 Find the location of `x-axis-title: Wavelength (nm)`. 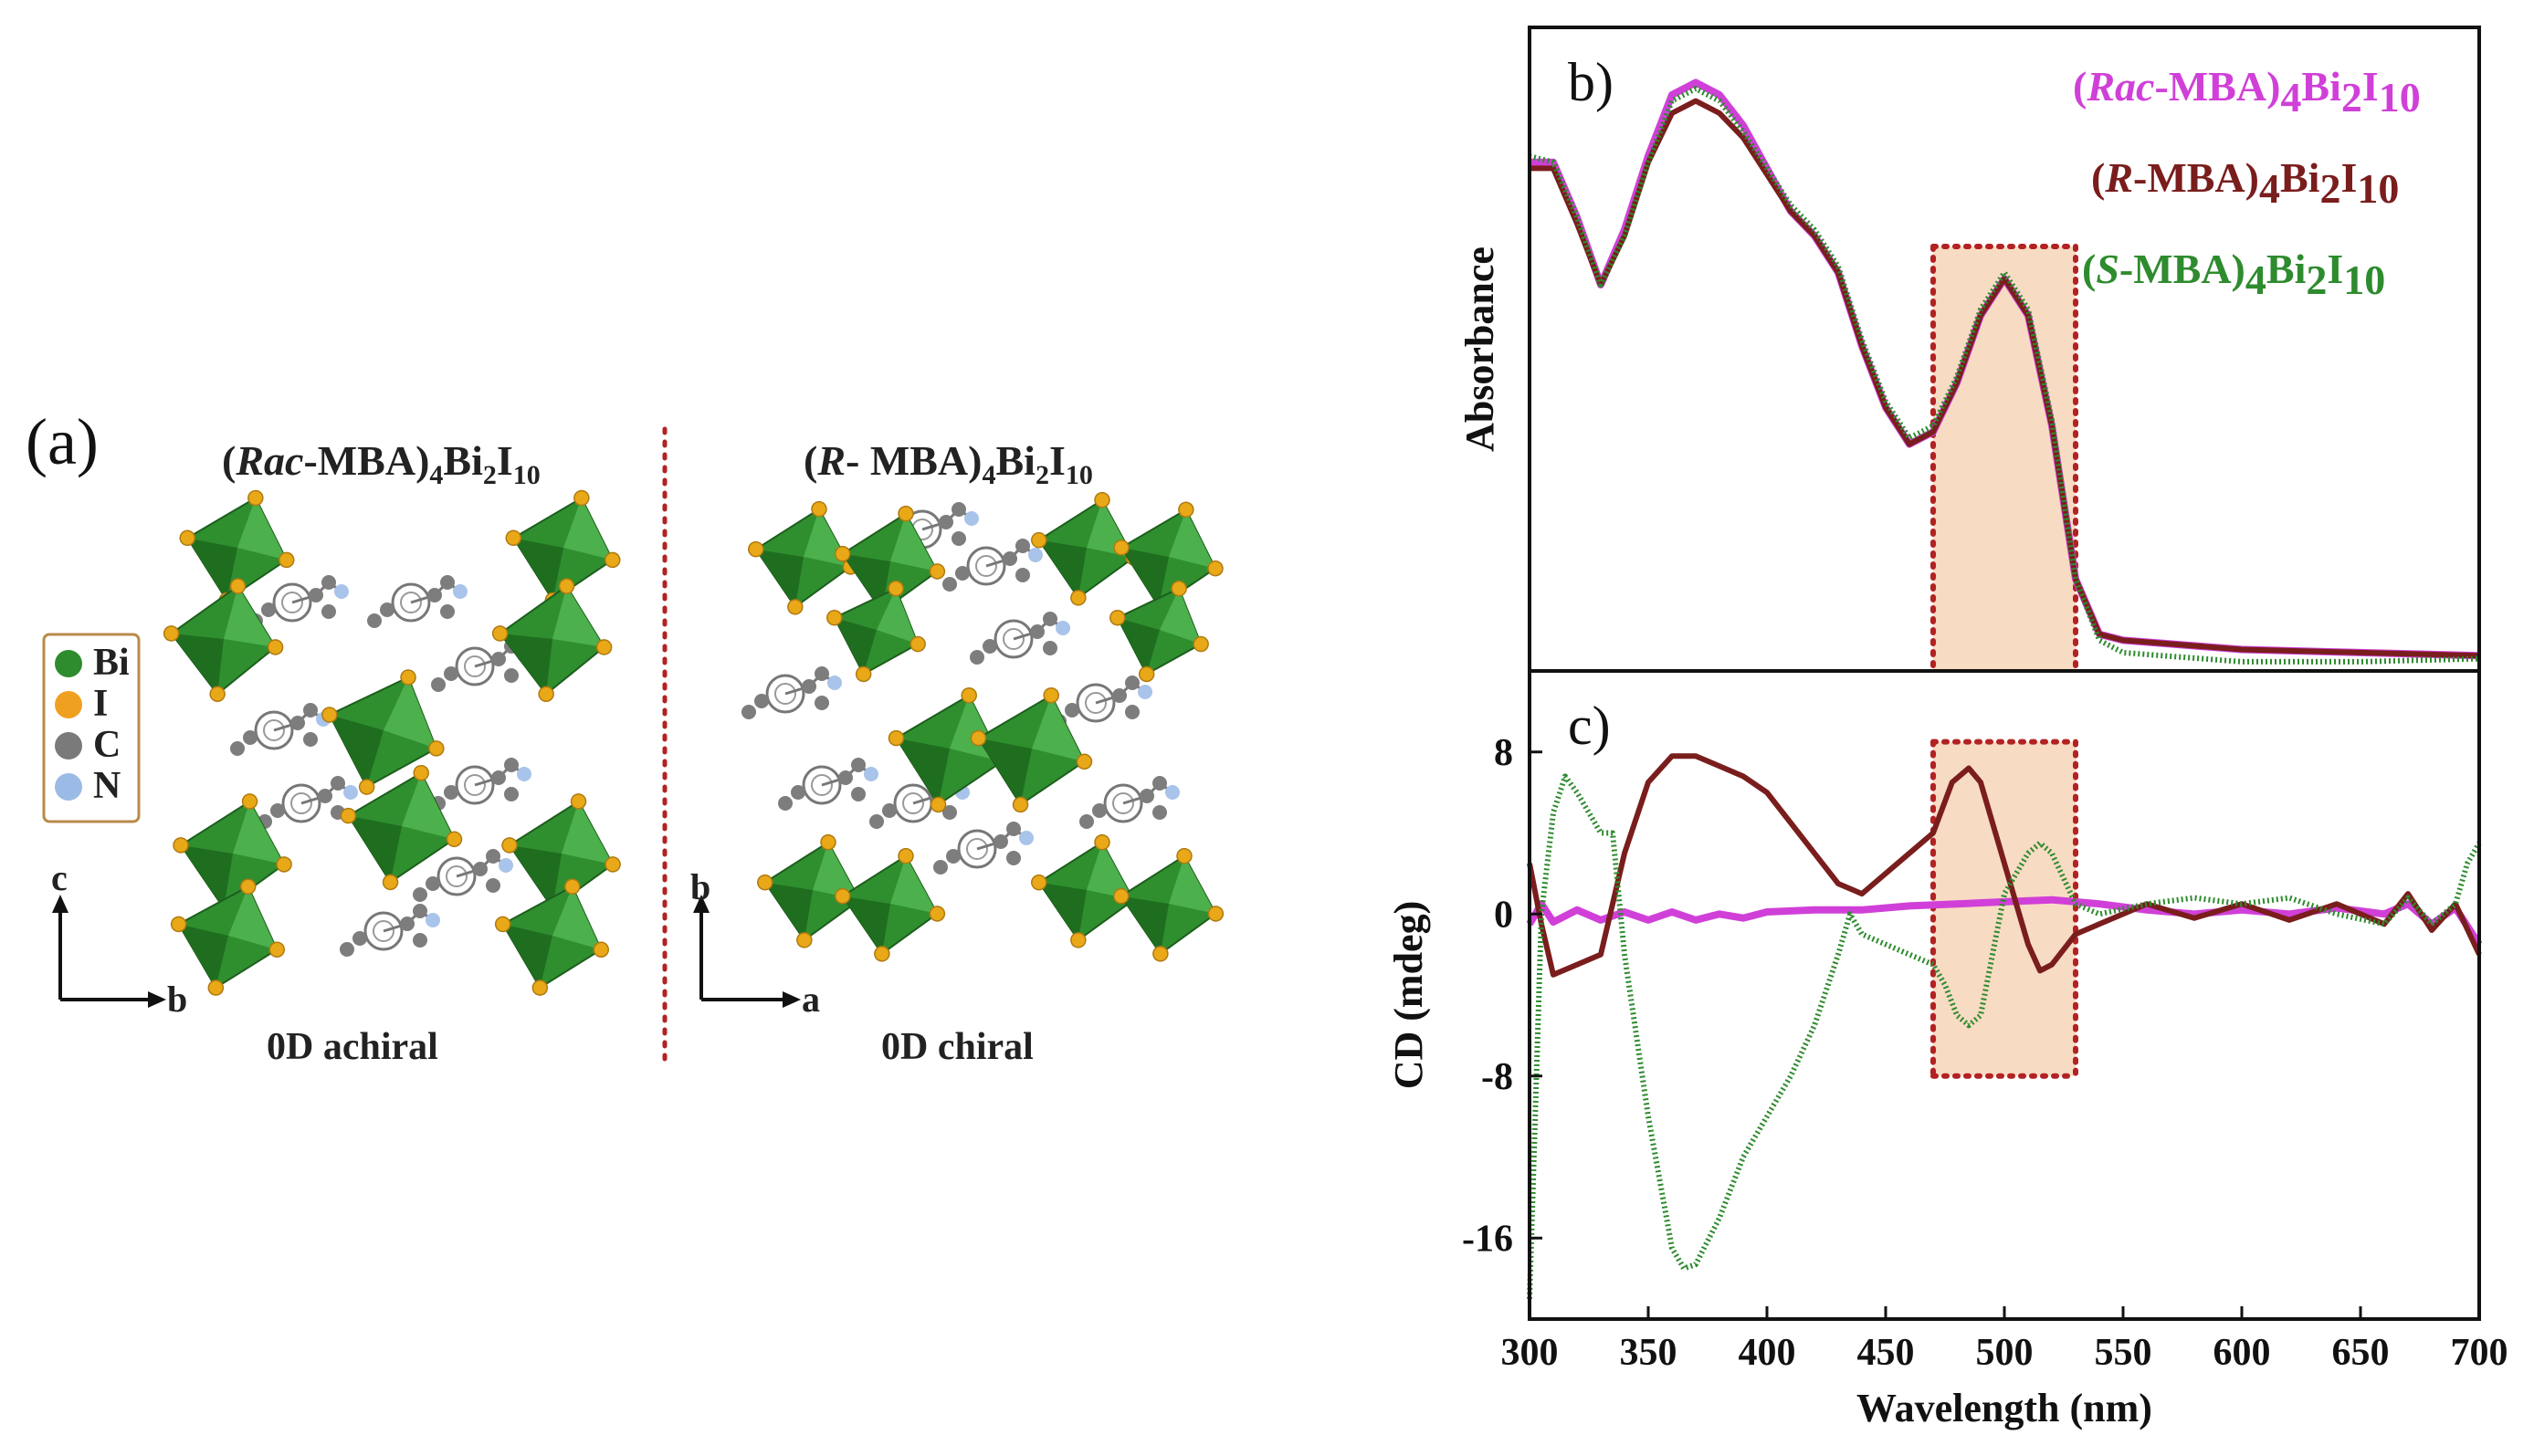

x-axis-title: Wavelength (nm) is located at coordinates (2004, 1408).